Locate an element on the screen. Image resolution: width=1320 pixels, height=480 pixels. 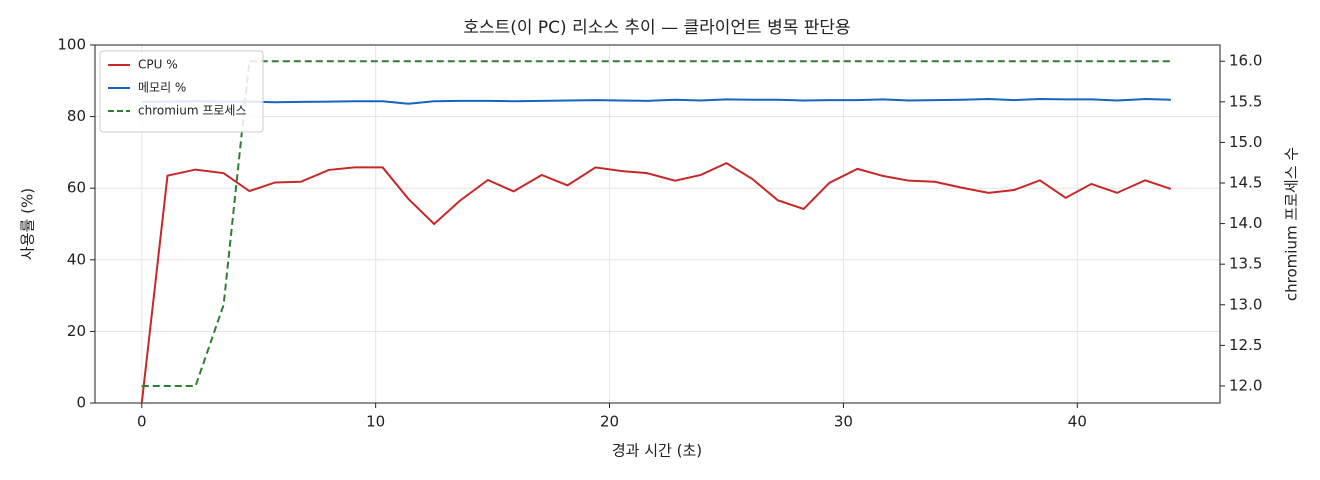
y-tick-label: 80 is located at coordinates (76, 116).